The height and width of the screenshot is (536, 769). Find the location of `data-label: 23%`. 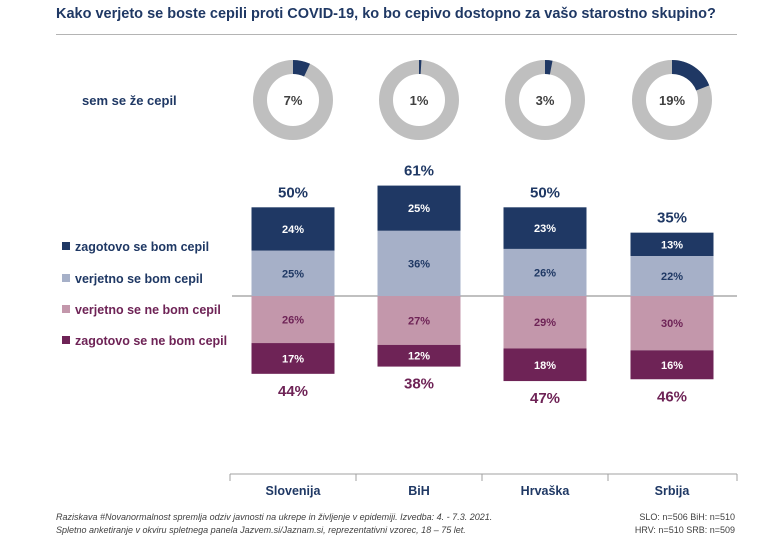

data-label: 23% is located at coordinates (545, 229).